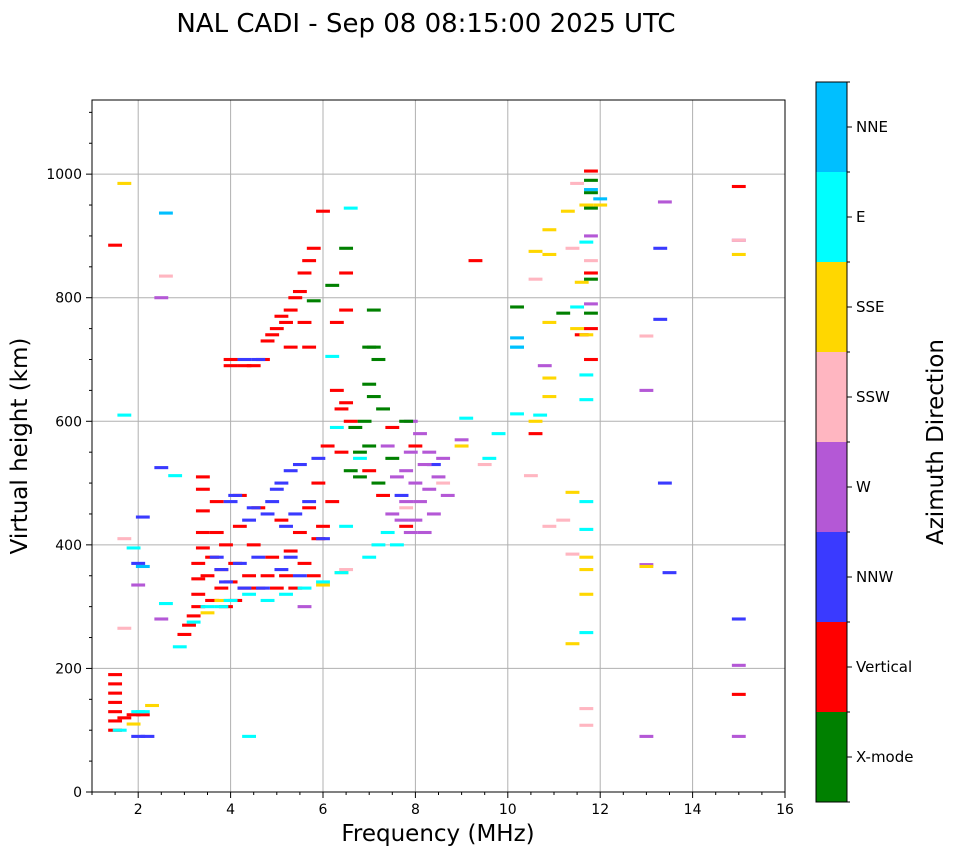  Describe the element at coordinates (831, 442) in the screenshot. I see `colorbar-frame` at that location.